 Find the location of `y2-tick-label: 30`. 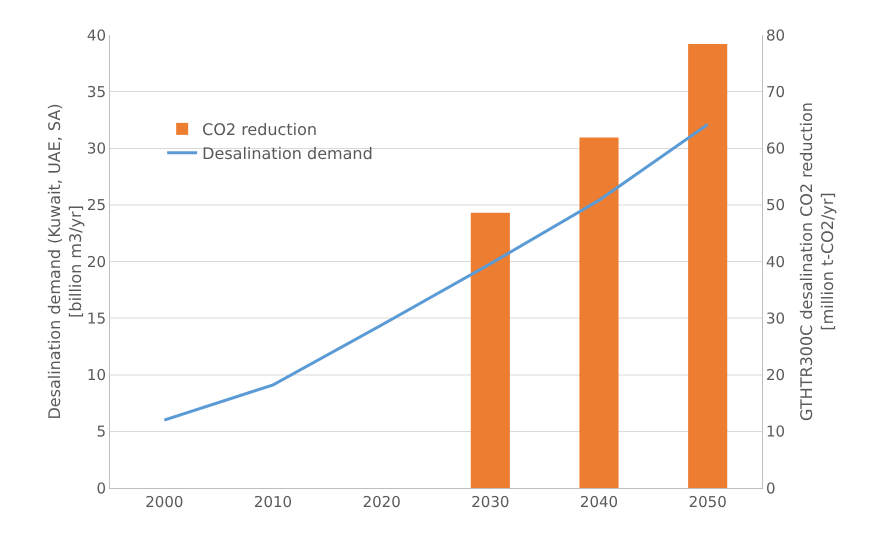

y2-tick-label: 30 is located at coordinates (776, 318).